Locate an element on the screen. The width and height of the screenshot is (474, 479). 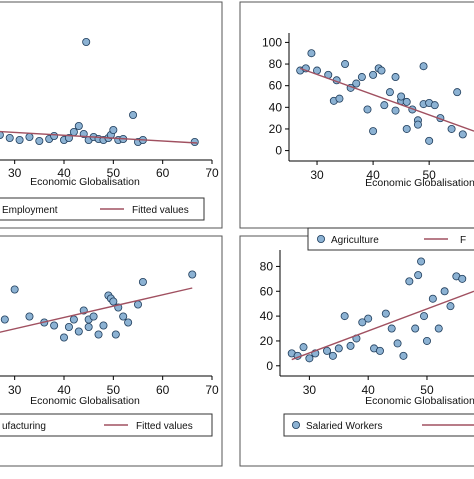
x-tick-label-bottom-left-3: 60 is located at coordinates (163, 390).